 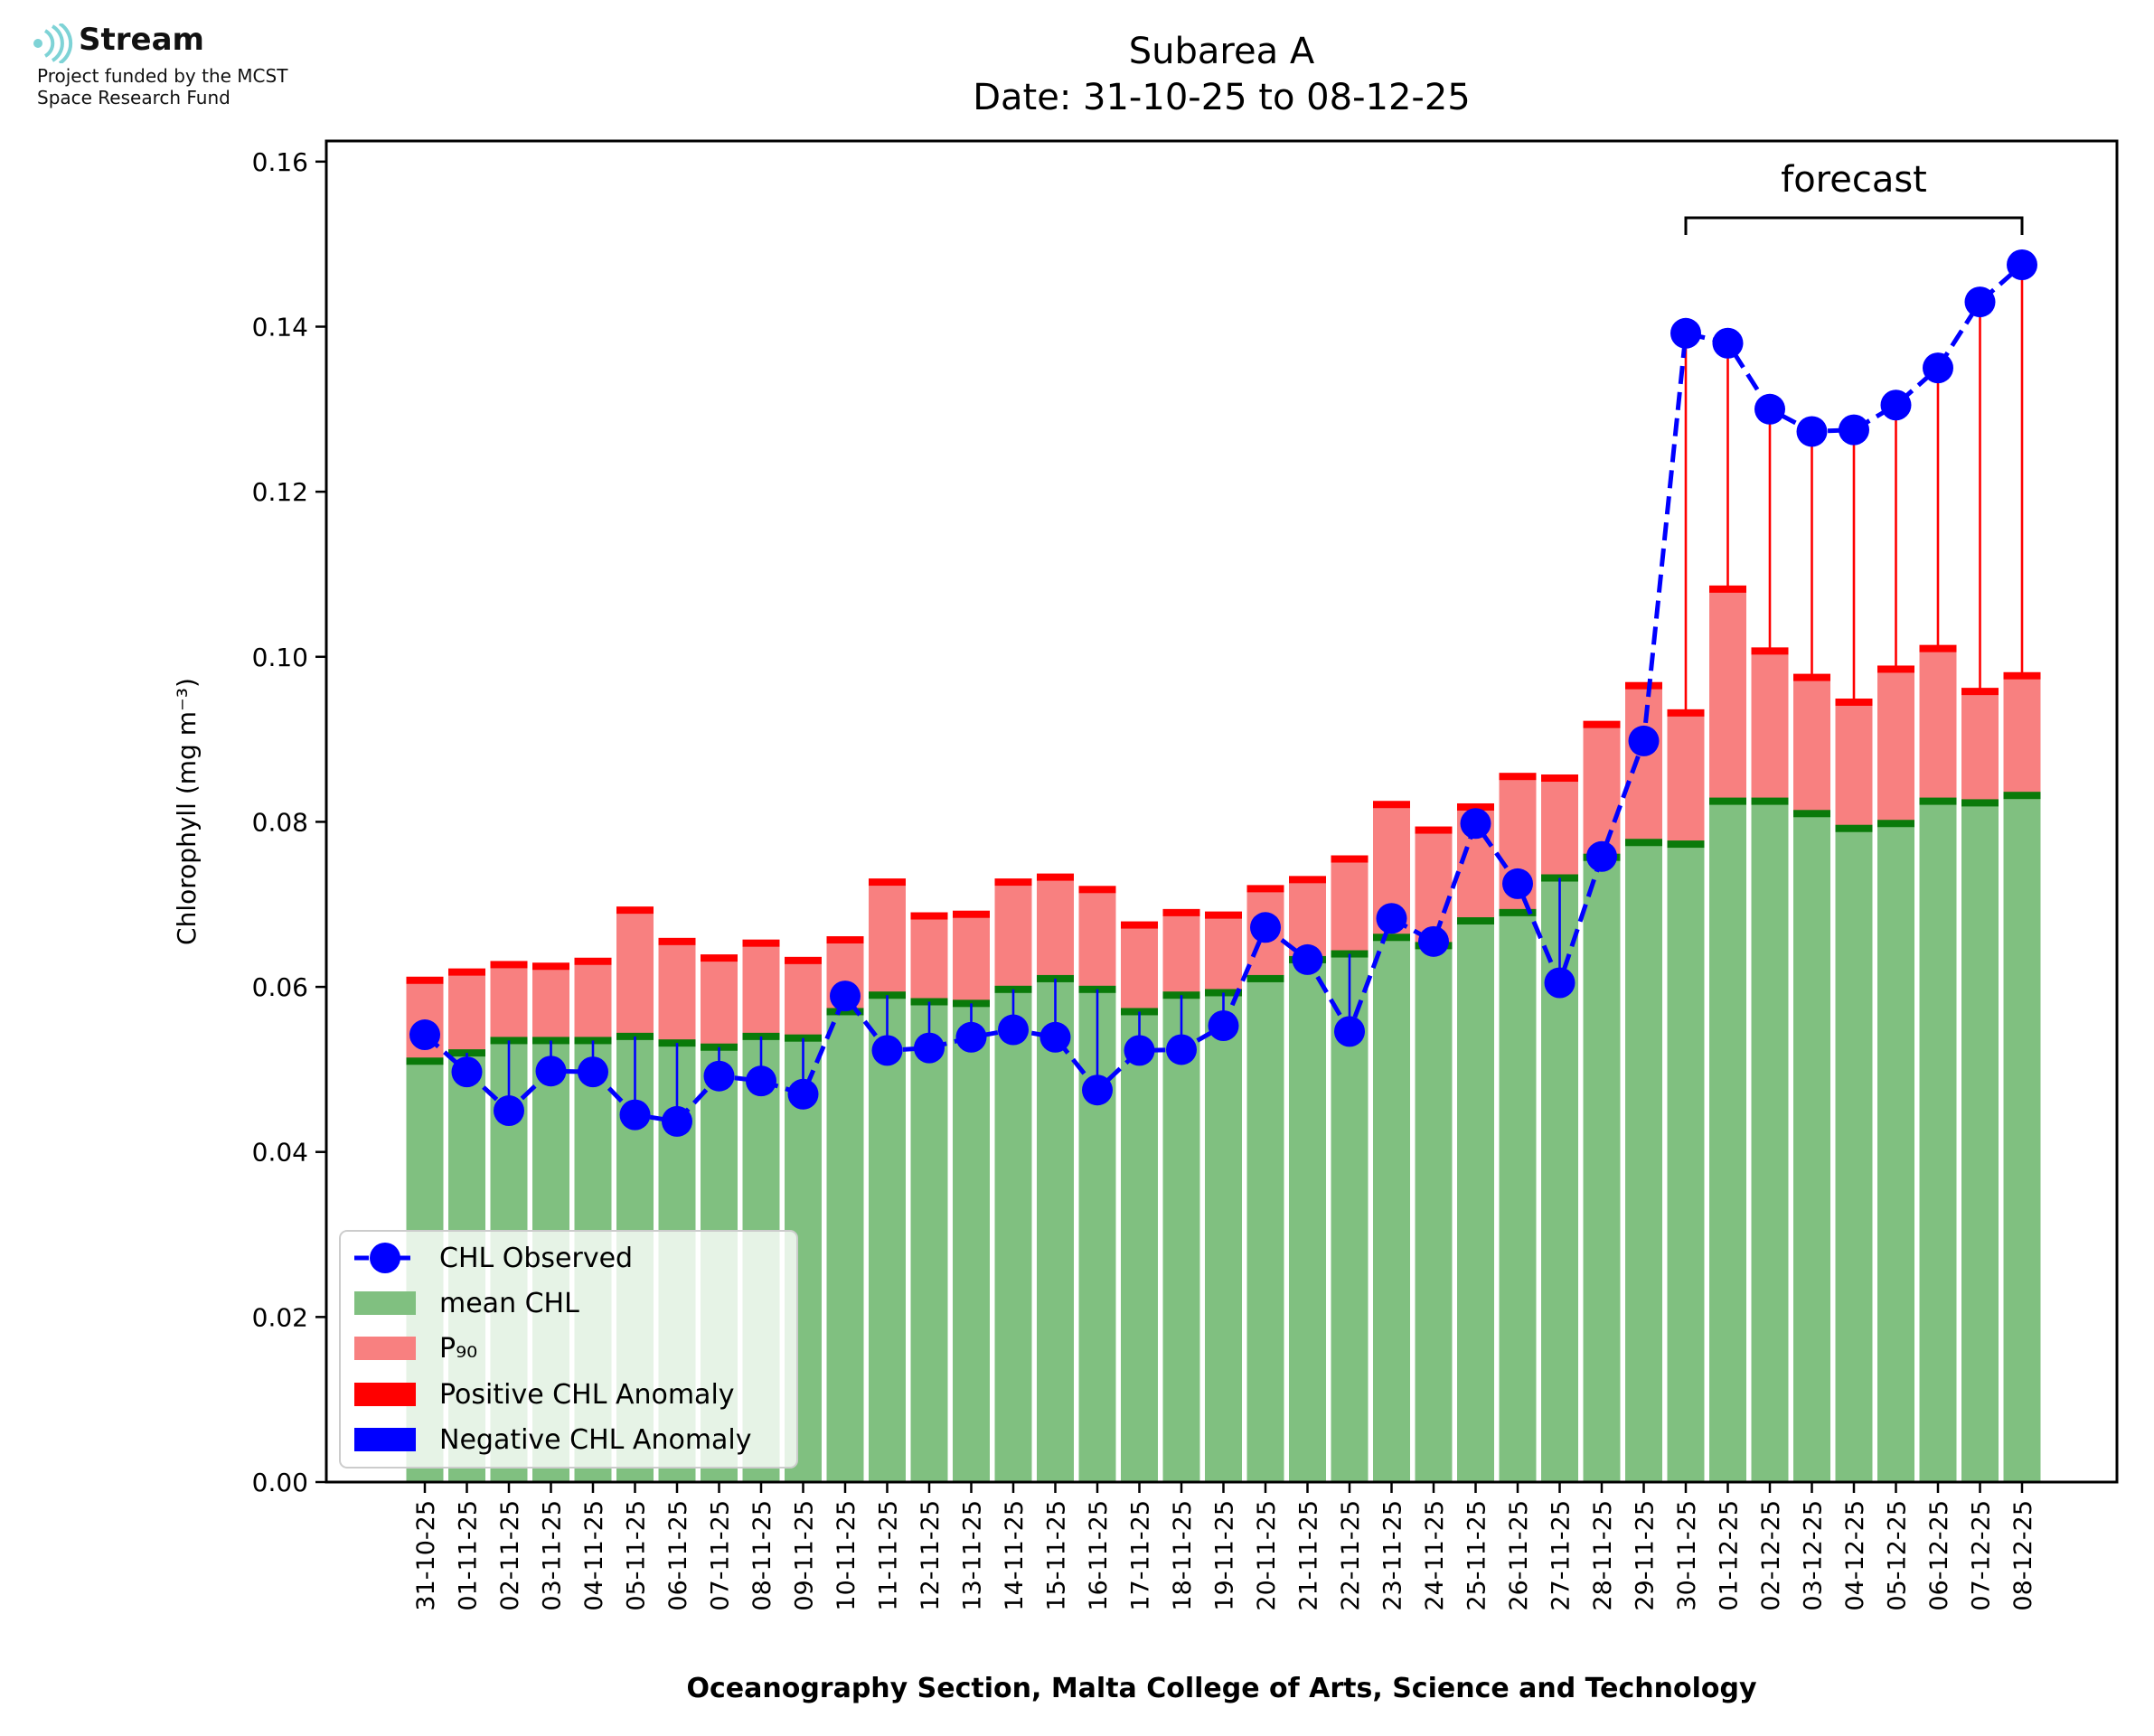 I want to click on x-tick-label: 29-11-25, so click(x=1646, y=1556).